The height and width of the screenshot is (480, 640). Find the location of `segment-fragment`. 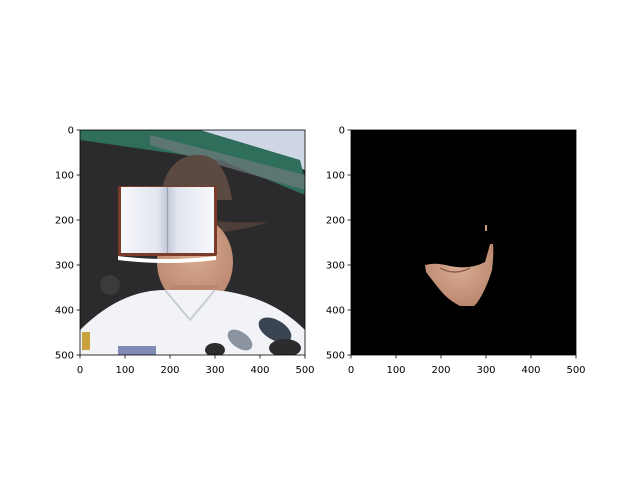

segment-fragment is located at coordinates (486, 228).